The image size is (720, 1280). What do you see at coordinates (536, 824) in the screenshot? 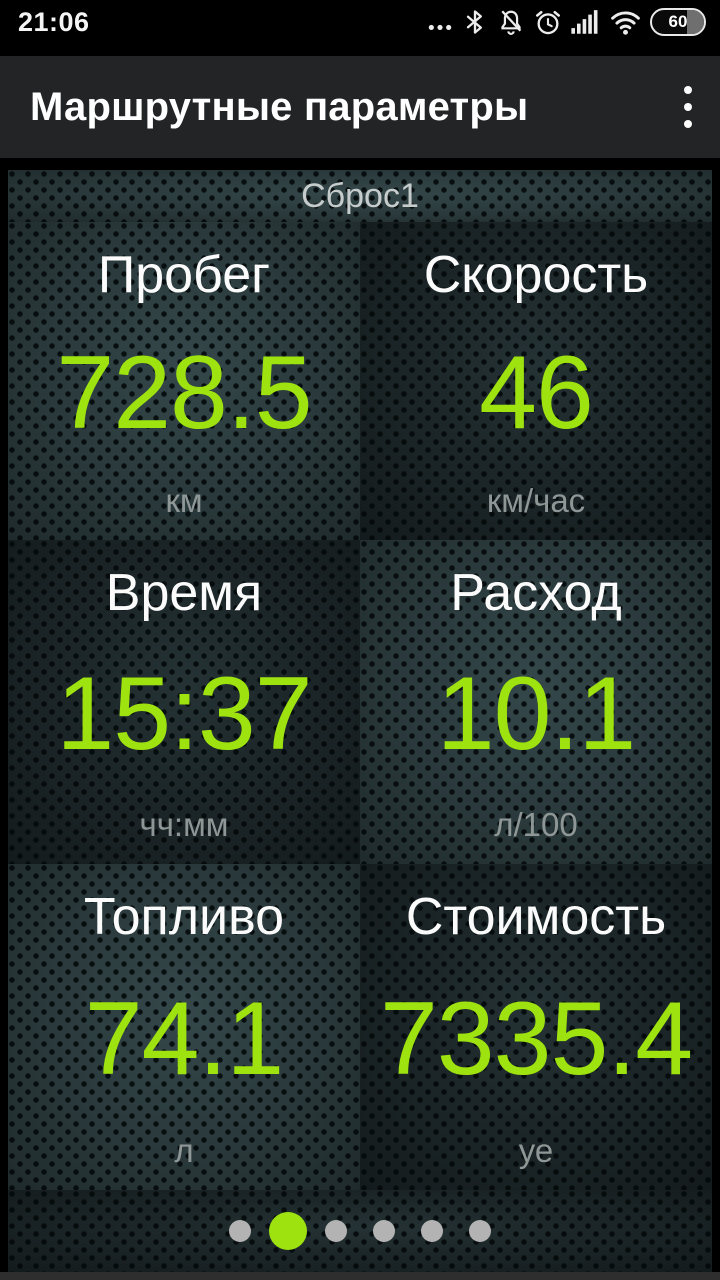
I see `tile-unit: л/100` at bounding box center [536, 824].